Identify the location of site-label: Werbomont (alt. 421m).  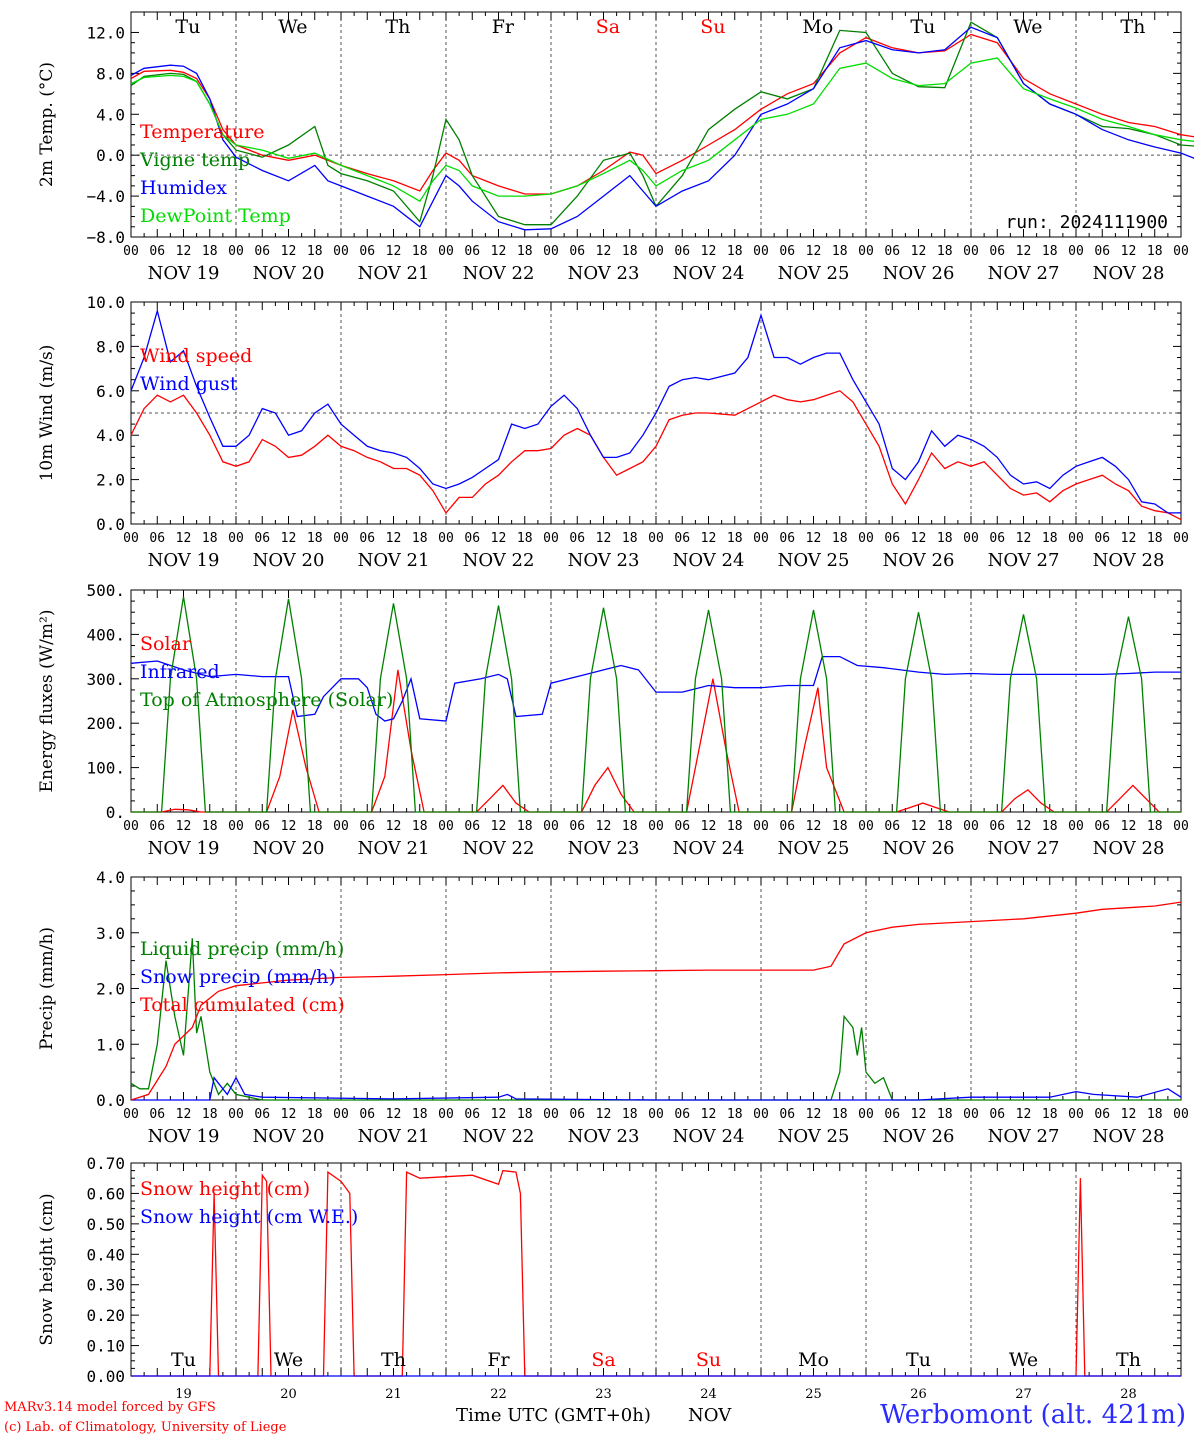
(1033, 1415).